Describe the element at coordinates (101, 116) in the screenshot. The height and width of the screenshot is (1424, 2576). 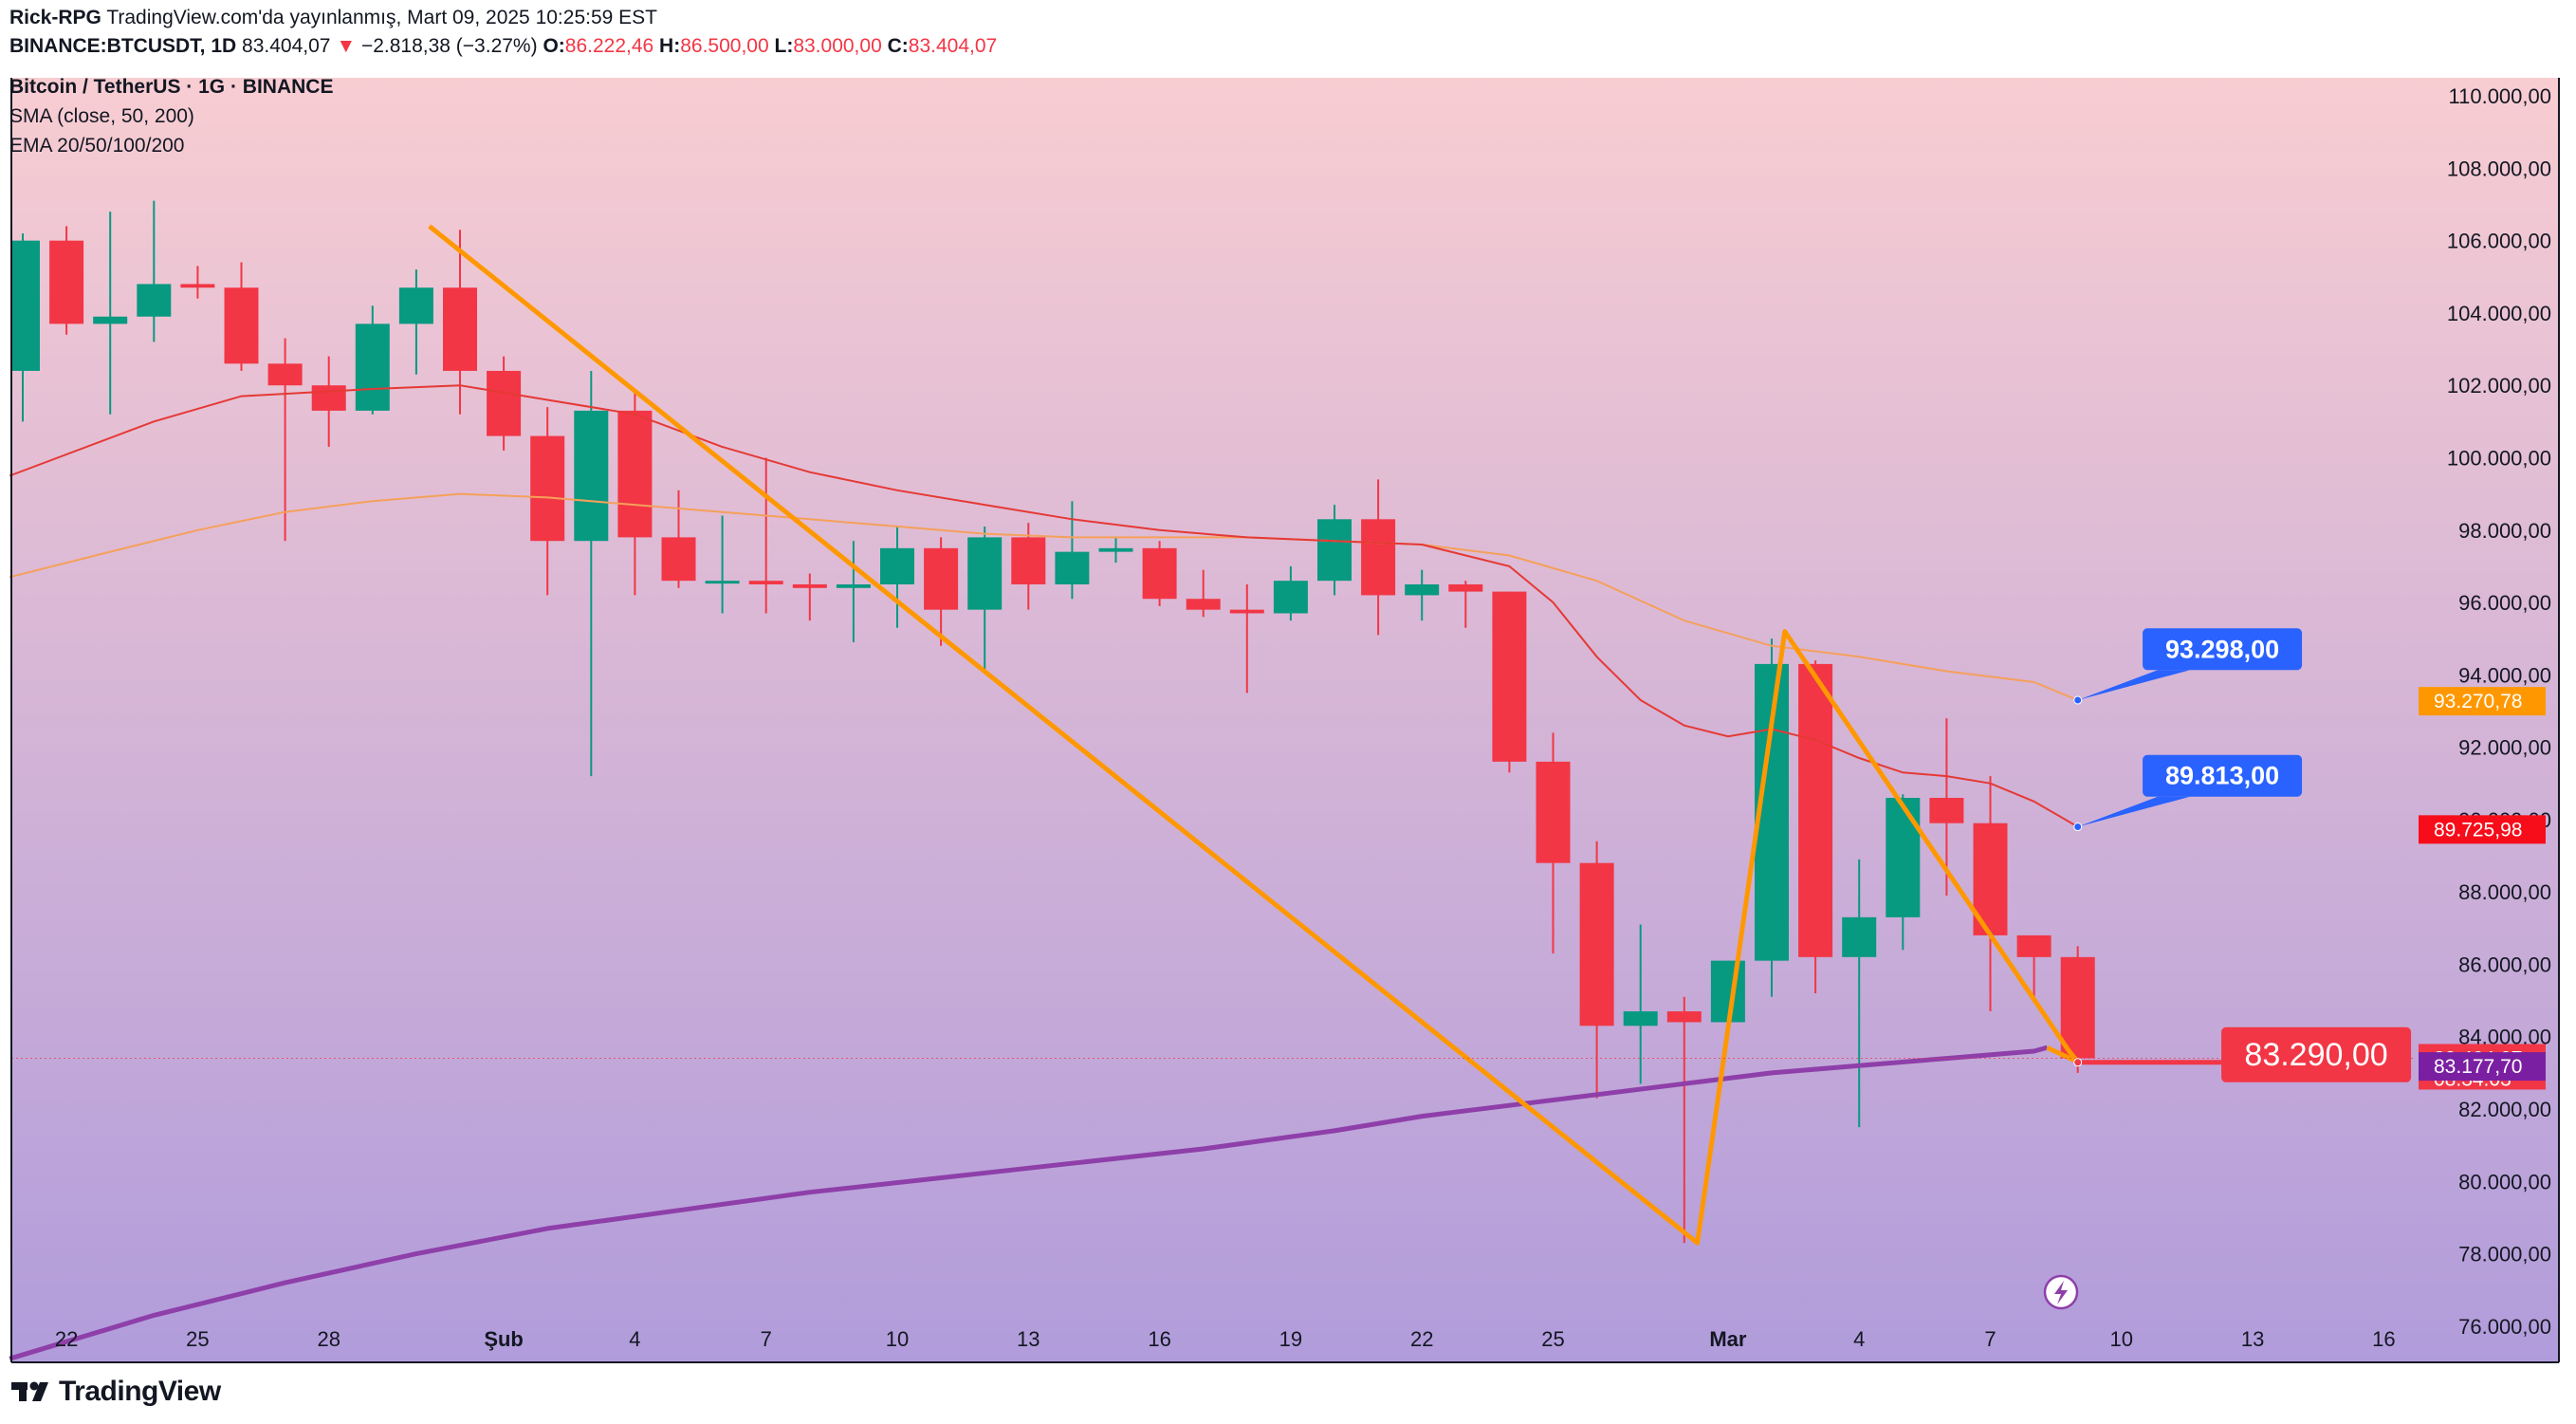
I see `legend-sma: SMA (close, 50, 200)` at that location.